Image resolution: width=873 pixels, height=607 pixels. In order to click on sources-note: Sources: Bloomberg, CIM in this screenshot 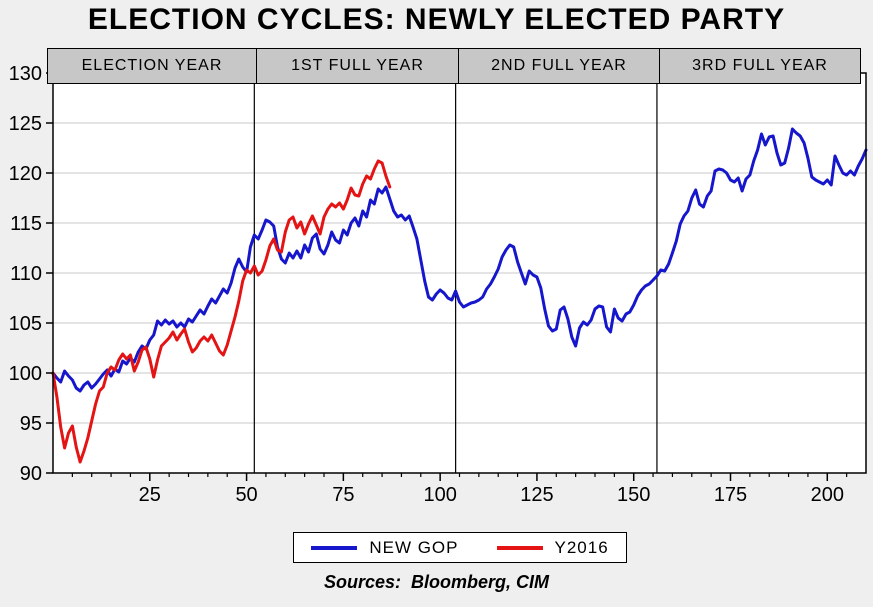, I will do `click(436, 582)`.